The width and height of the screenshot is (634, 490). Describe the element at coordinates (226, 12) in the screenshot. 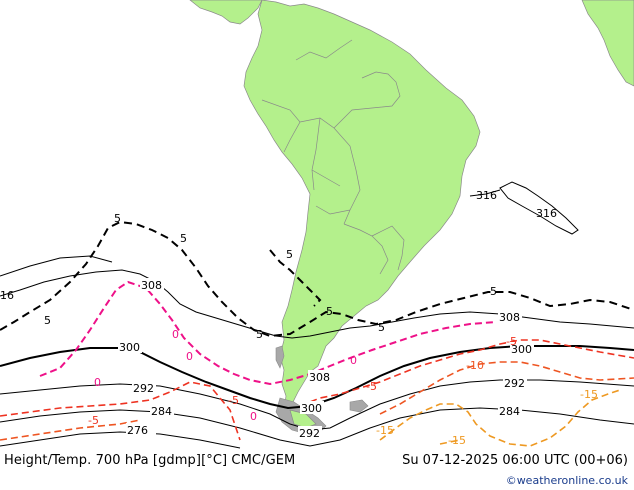

I see `land-central-america` at that location.